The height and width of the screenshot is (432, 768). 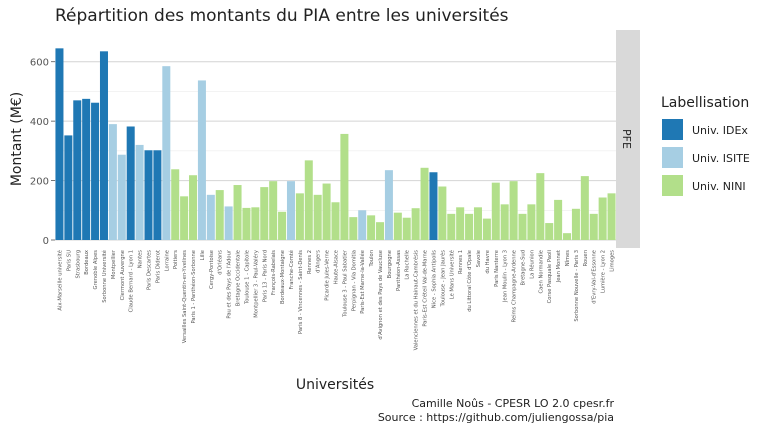 What do you see at coordinates (291, 269) in the screenshot?
I see `x-tick-label: Franche-Comté` at bounding box center [291, 269].